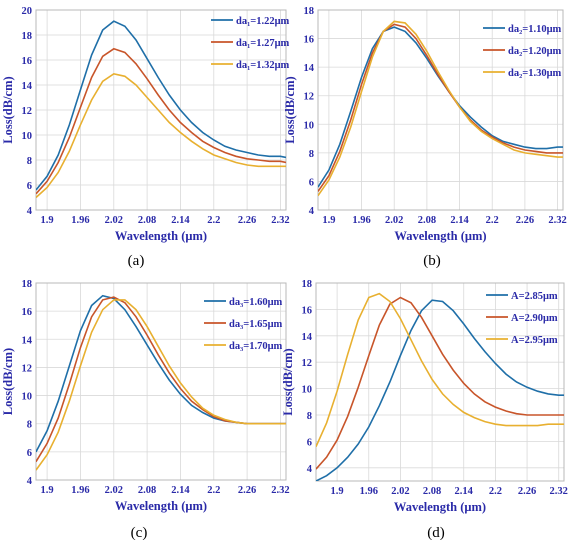 Image resolution: width=571 pixels, height=540 pixels. I want to click on y-tick-label: 20, so click(27, 11).